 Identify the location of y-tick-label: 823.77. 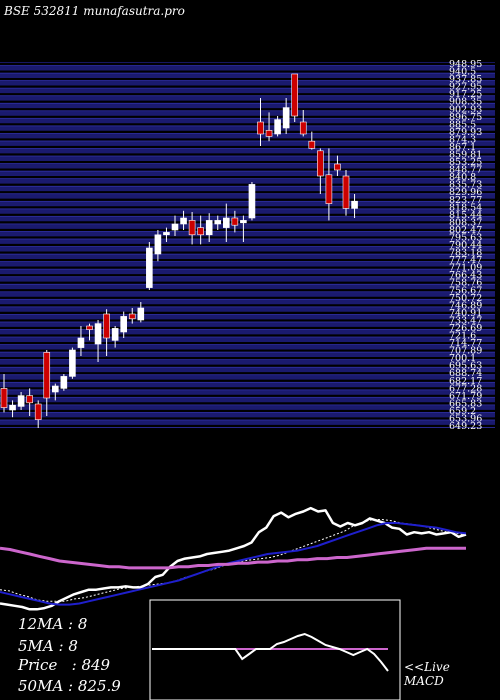
(465, 200).